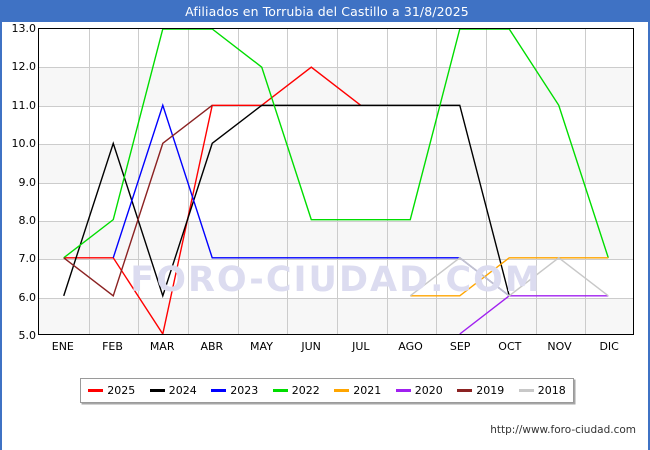 The image size is (650, 450). I want to click on y-axis-labels: 5.0 6.0 7.0 8.0 9.0 10.0 11.0 12.0 13.0, so click(19, 192).